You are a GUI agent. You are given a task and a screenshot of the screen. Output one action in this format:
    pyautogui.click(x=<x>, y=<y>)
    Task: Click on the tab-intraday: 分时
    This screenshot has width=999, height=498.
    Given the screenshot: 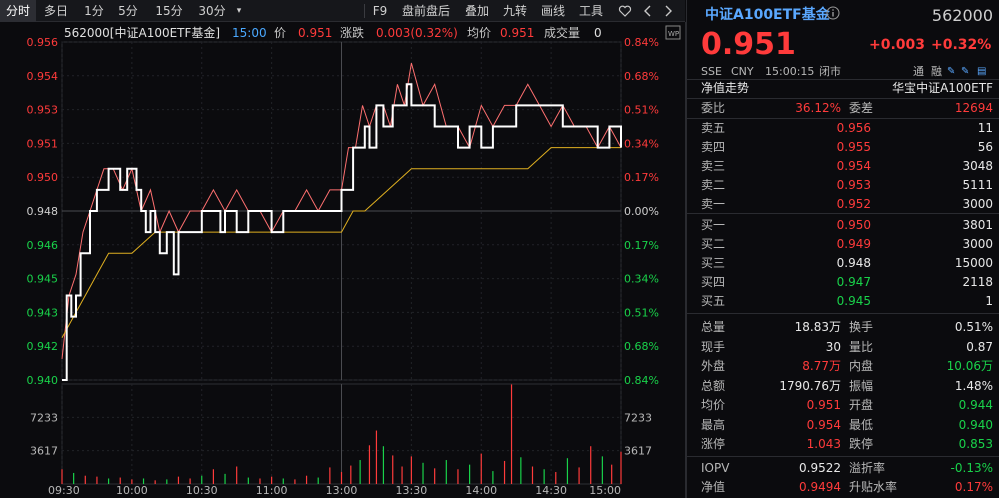 What is the action you would take?
    pyautogui.click(x=18, y=11)
    